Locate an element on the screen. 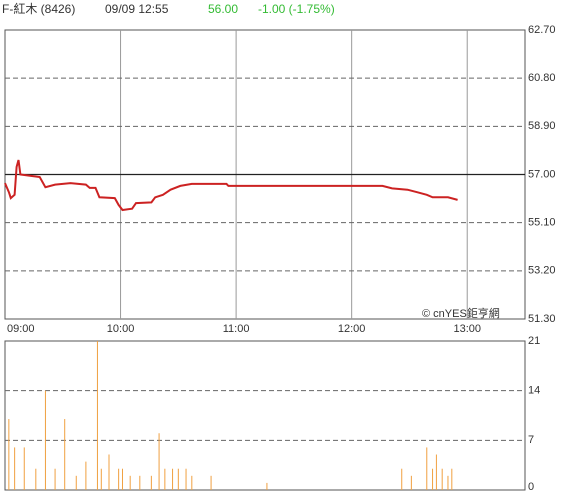 This screenshot has height=500, width=580. y-tick-label: 53.20 is located at coordinates (542, 271).